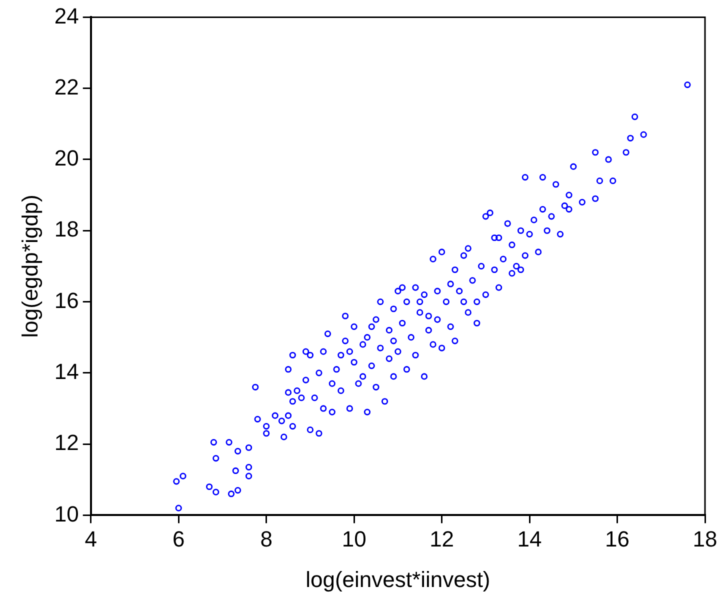  I want to click on y-tick-label: 18, so click(66, 229).